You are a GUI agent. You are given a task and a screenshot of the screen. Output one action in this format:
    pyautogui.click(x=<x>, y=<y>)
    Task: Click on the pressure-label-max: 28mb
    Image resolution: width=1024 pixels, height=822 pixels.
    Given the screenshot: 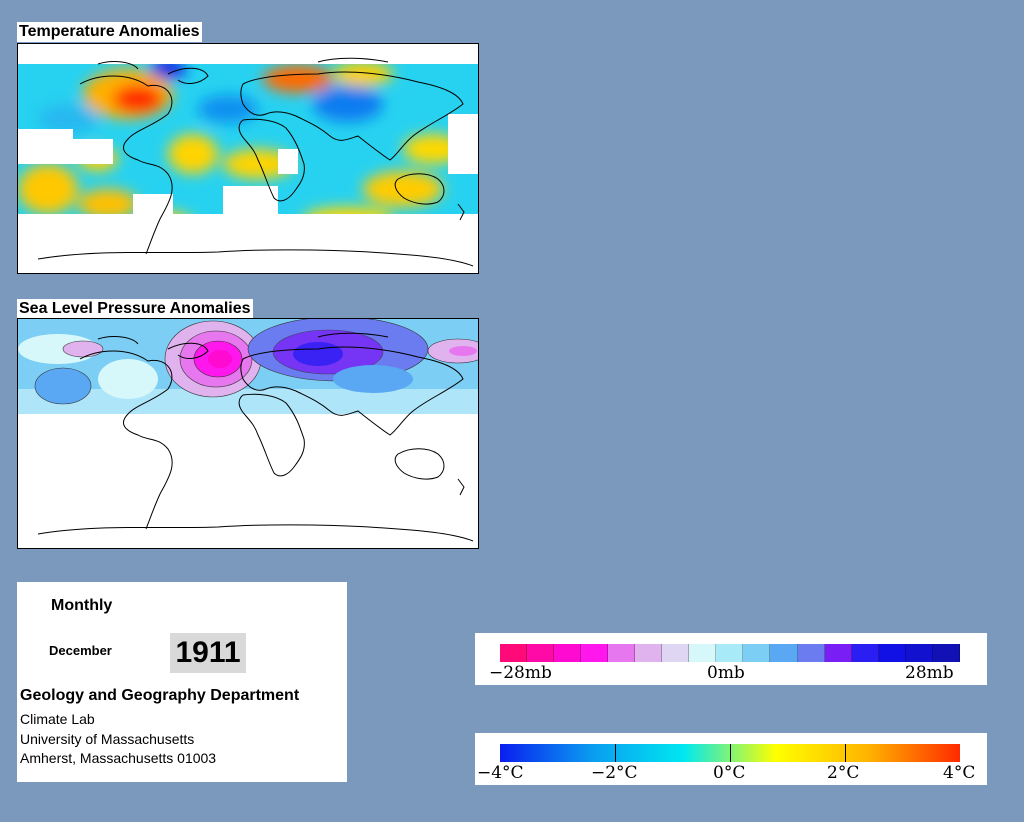 What is the action you would take?
    pyautogui.click(x=929, y=673)
    